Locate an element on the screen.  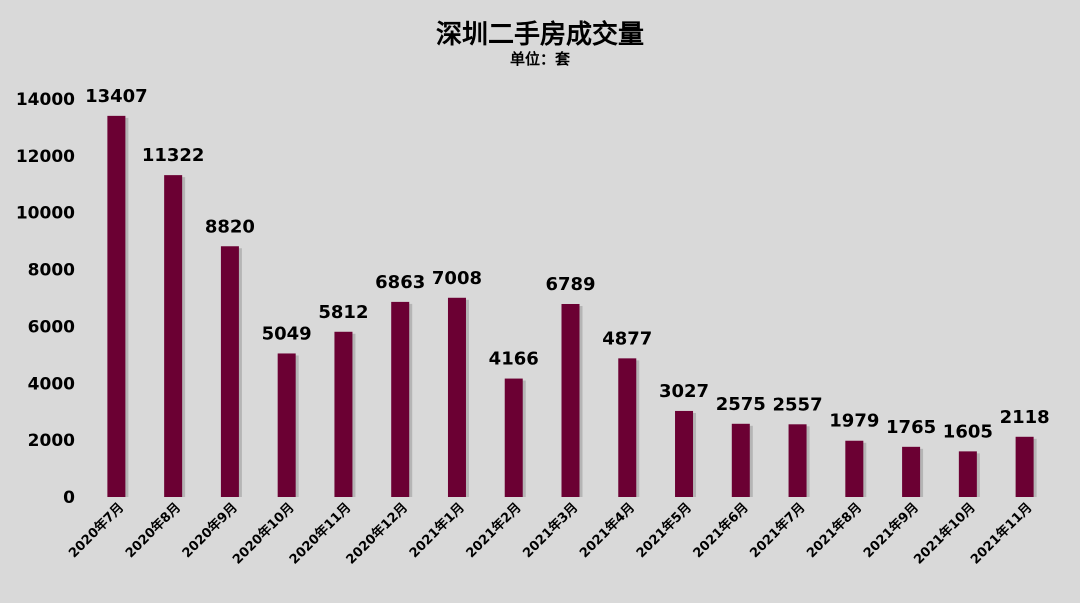
chart-title: 深圳二手房成交量 is located at coordinates (539, 35).